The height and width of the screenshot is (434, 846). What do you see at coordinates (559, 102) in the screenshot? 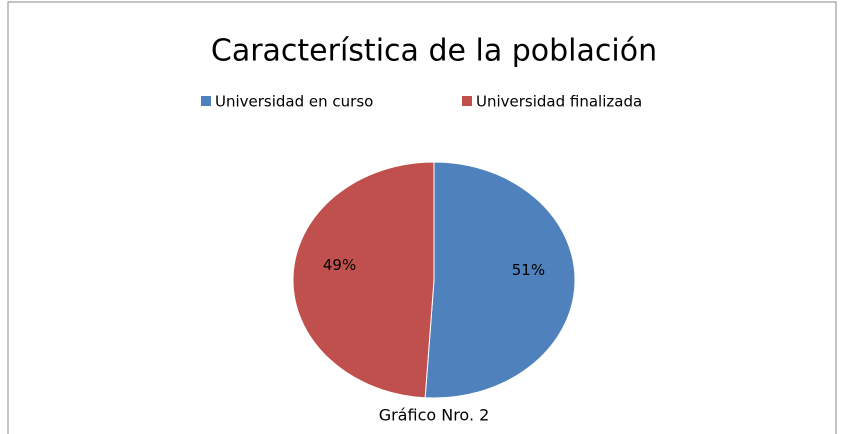
I see `legend-label: Universidad finalizada` at bounding box center [559, 102].